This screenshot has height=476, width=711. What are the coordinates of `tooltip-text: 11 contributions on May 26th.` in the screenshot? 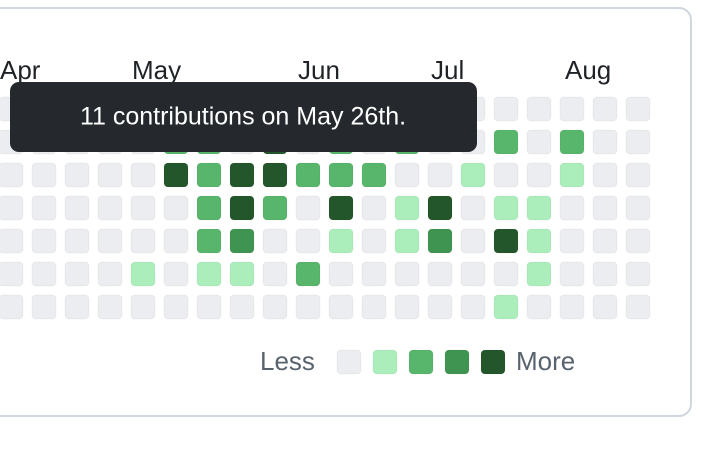 It's located at (243, 117).